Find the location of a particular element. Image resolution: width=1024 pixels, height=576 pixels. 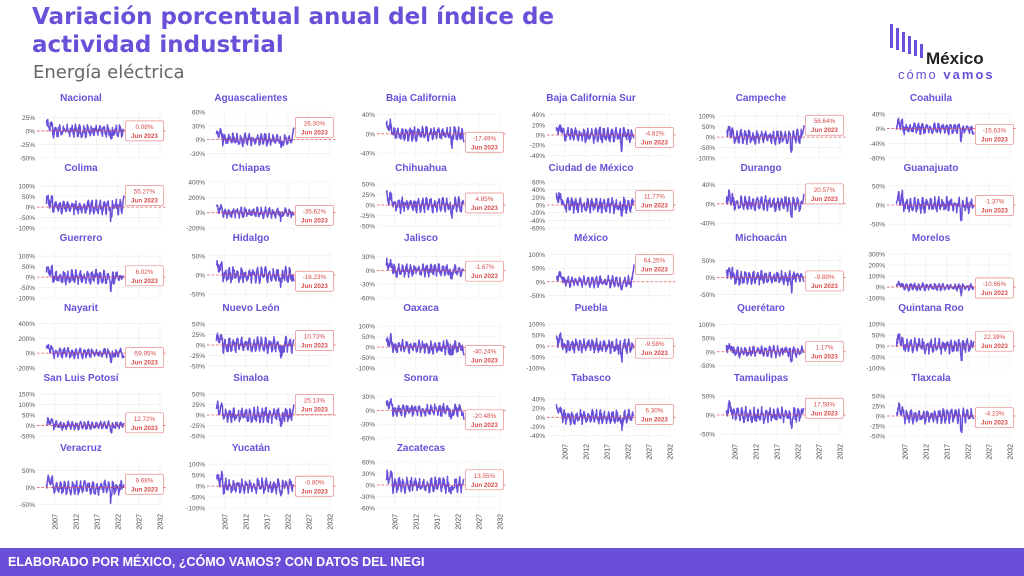

panel-hidalgo: Hidalgo 50% 0% -50% -16.23% Jun 2023 is located at coordinates (263, 266).